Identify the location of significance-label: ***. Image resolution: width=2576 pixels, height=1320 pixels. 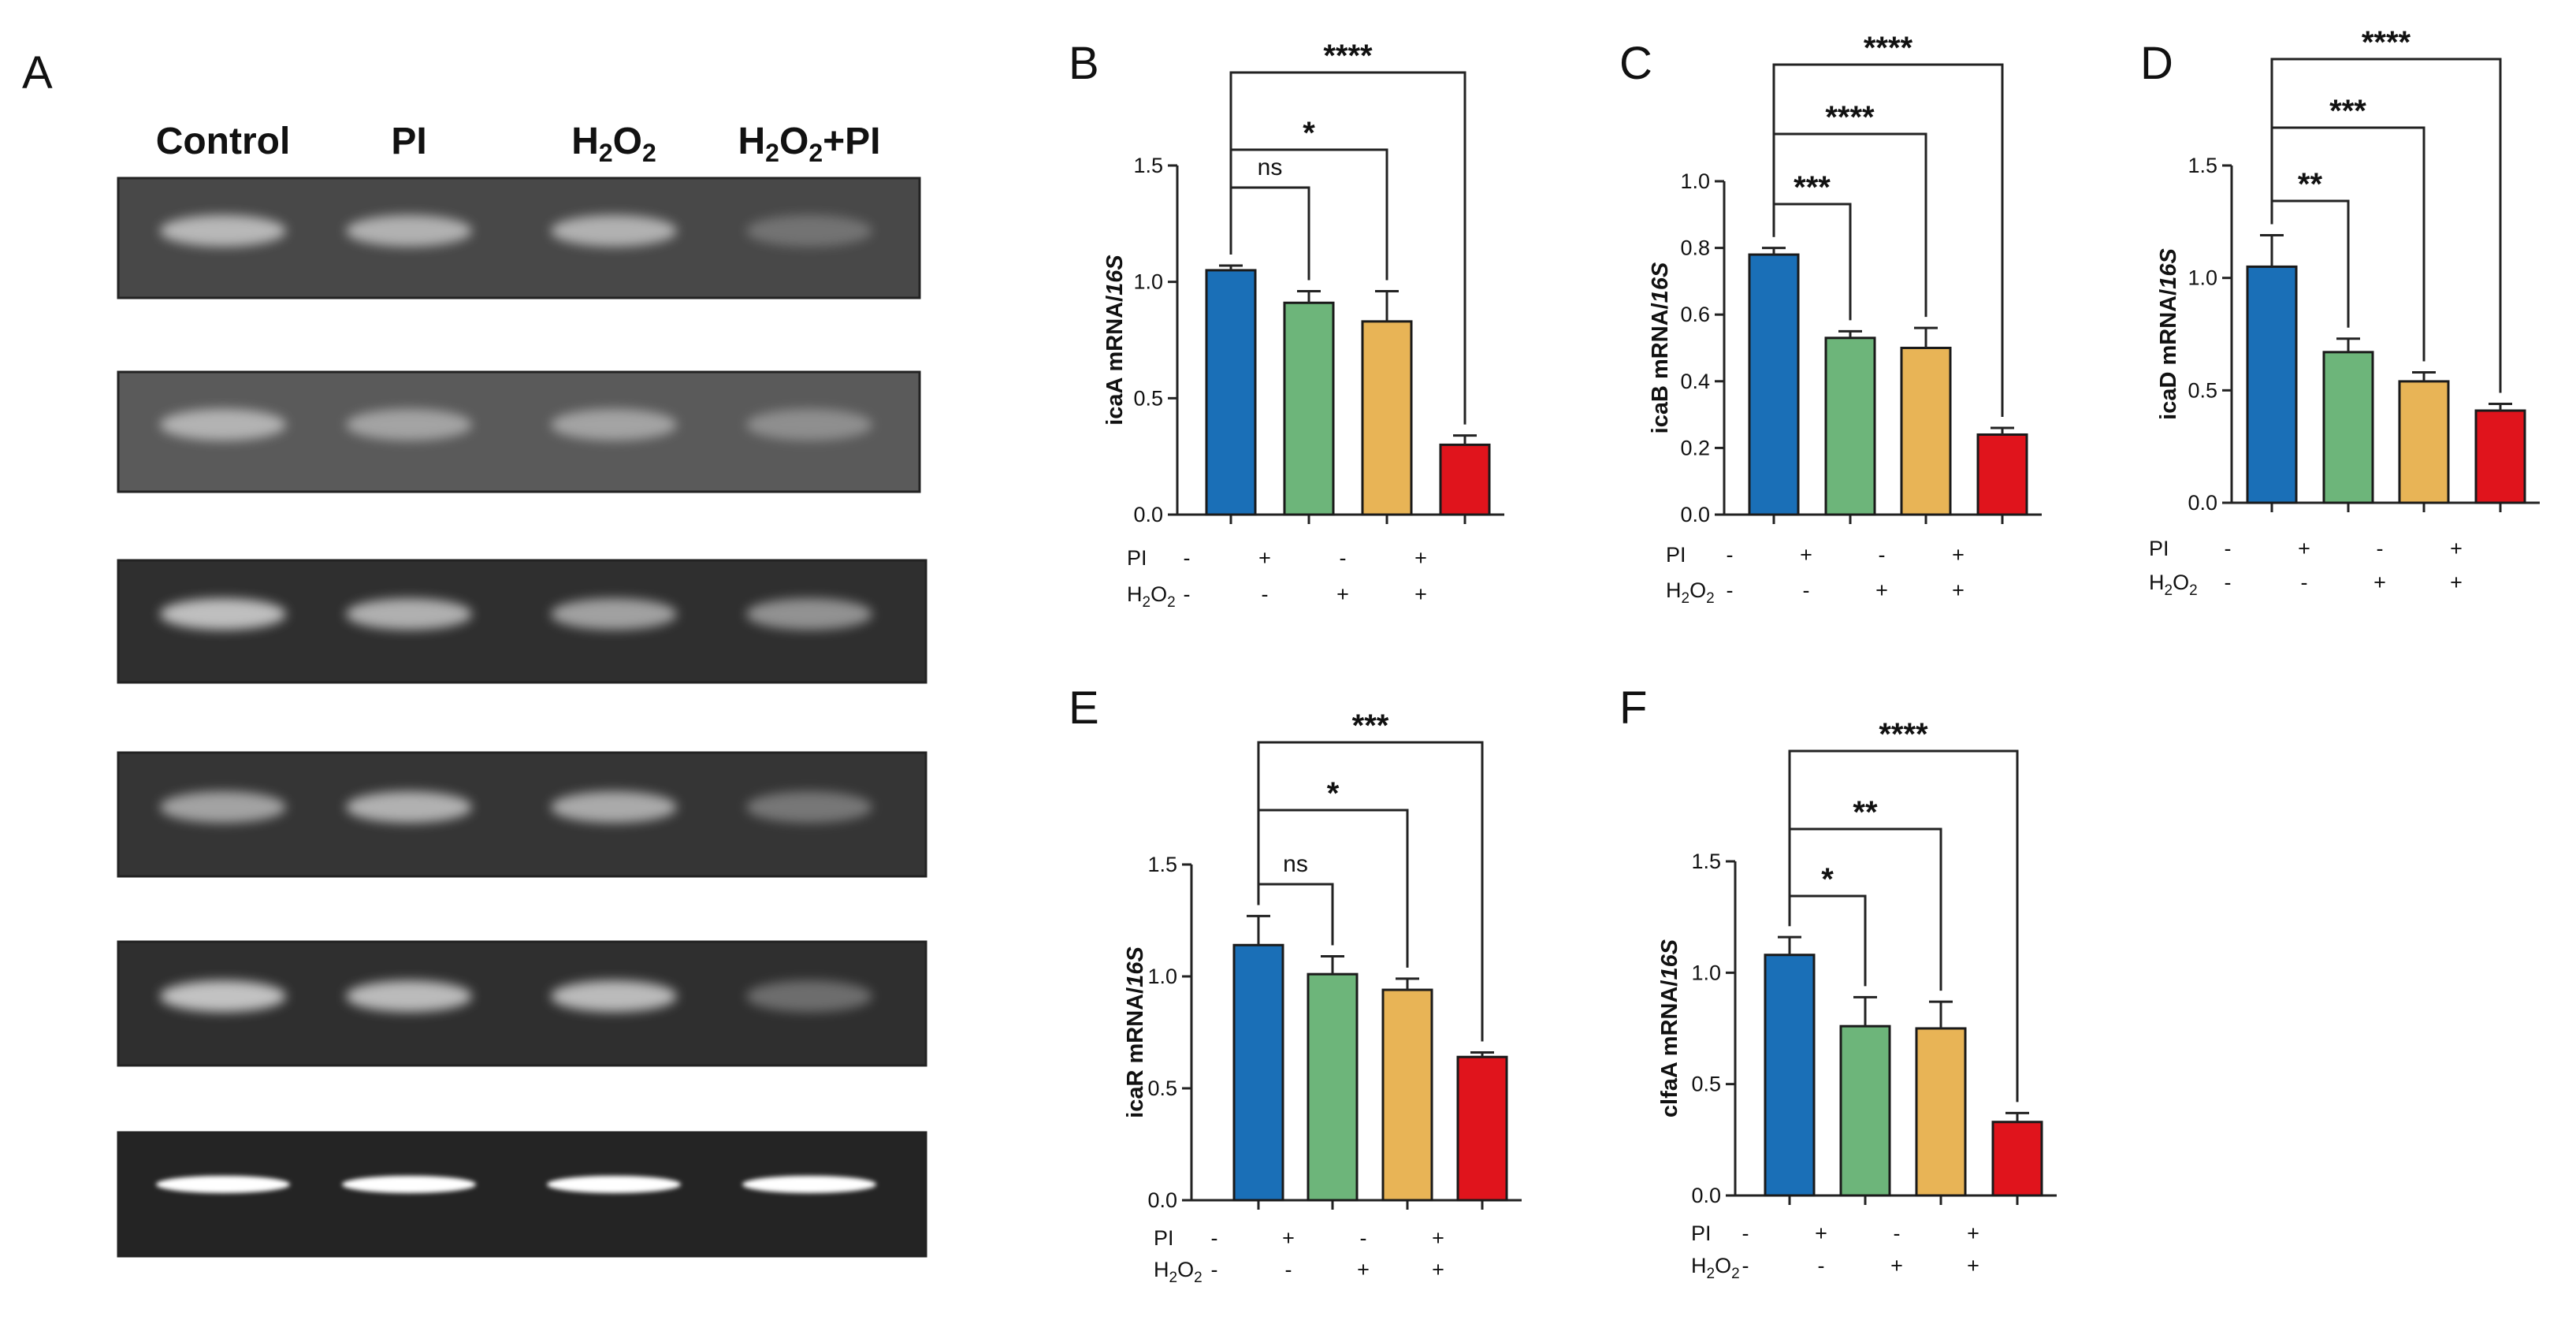
(1812, 188).